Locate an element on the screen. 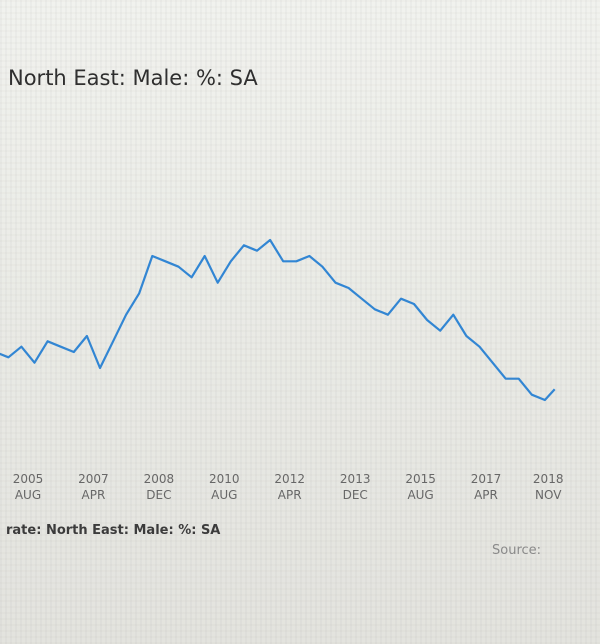 This screenshot has height=644, width=600. x-tick-year: 2017 is located at coordinates (486, 479).